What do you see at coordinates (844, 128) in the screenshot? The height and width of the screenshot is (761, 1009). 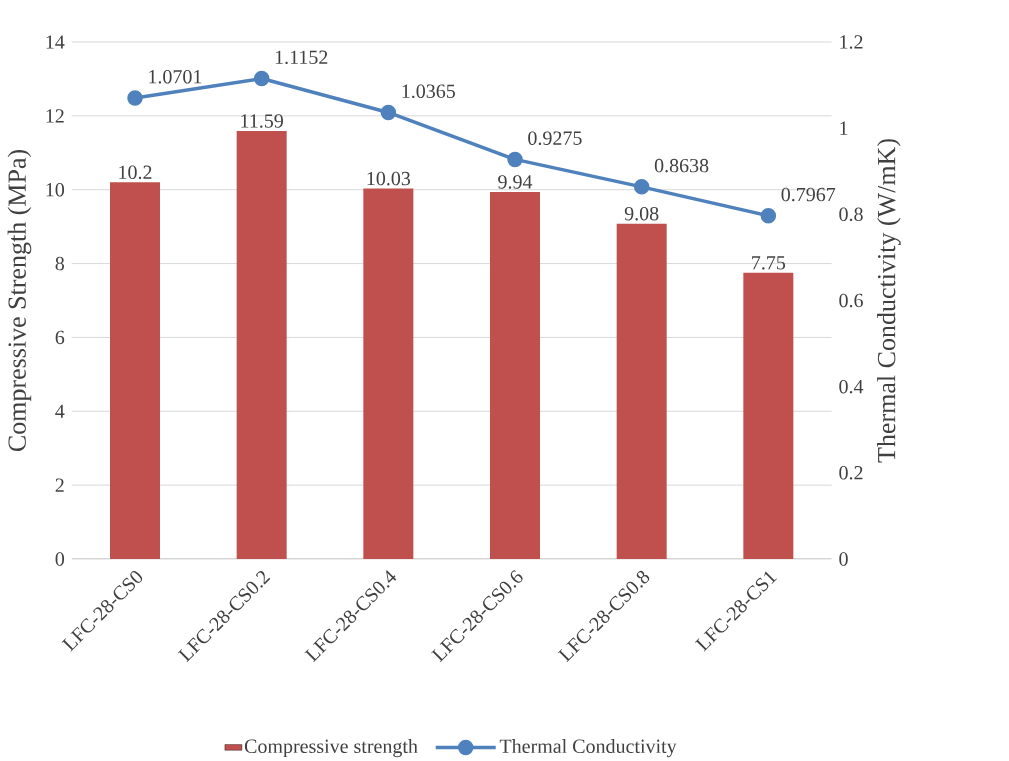 I see `y2-tick-label: 1` at bounding box center [844, 128].